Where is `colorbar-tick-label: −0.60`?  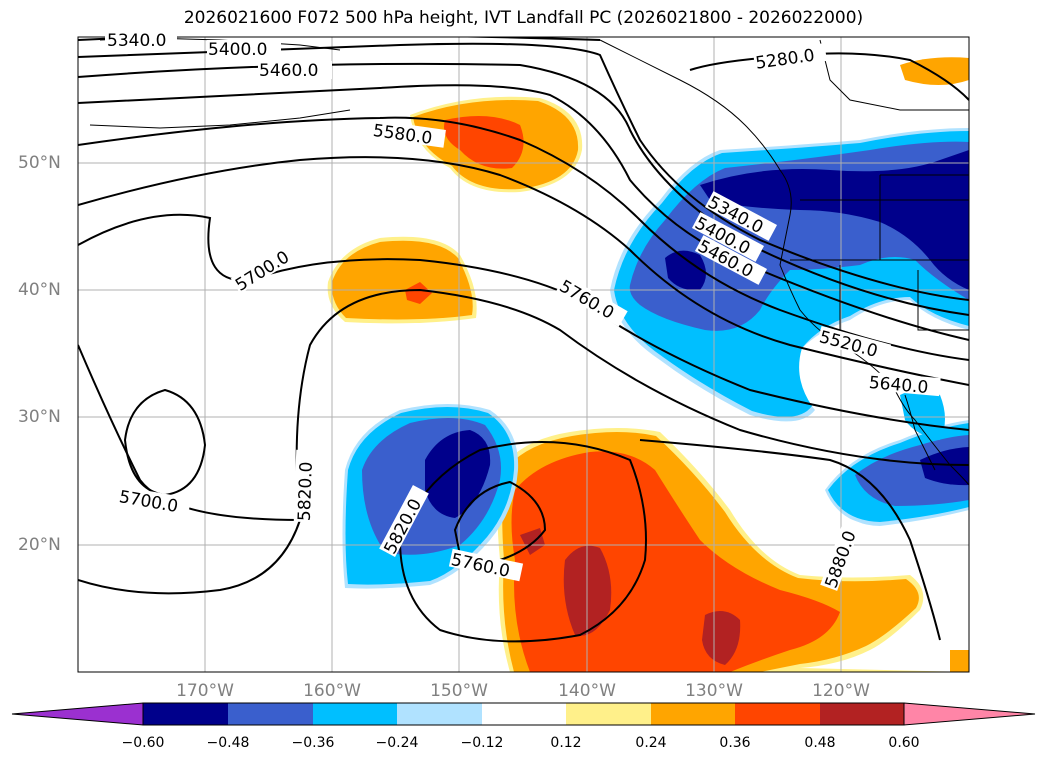
colorbar-tick-label: −0.60 is located at coordinates (143, 743).